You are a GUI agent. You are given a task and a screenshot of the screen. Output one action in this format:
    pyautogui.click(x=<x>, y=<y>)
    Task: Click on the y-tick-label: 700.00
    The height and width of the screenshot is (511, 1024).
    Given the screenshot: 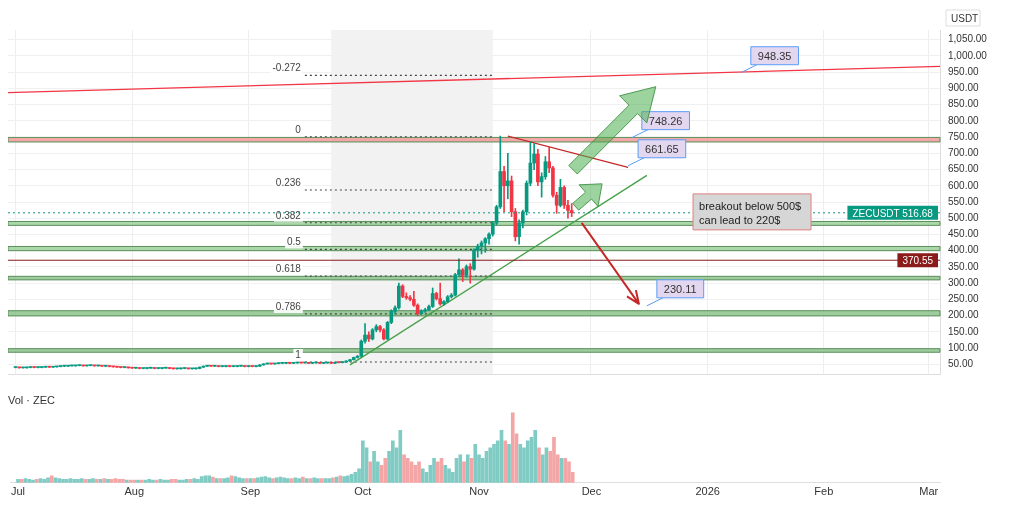 What is the action you would take?
    pyautogui.click(x=964, y=153)
    